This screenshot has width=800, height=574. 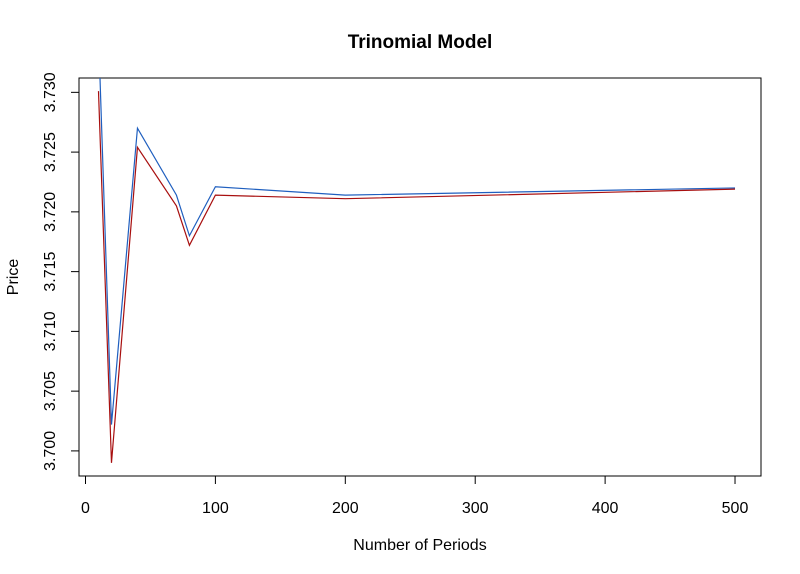 I want to click on y-tick-label: 3.715, so click(x=50, y=272).